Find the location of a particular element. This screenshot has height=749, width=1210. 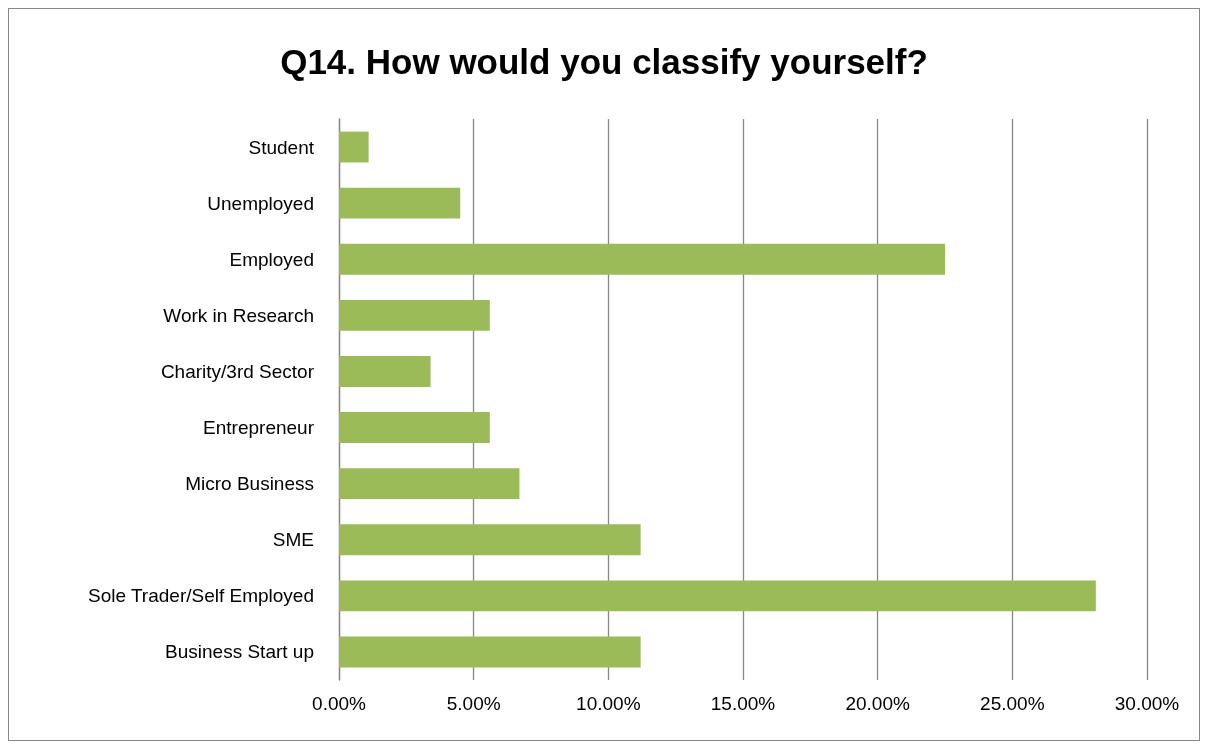

y-tick-label: SME is located at coordinates (293, 540).